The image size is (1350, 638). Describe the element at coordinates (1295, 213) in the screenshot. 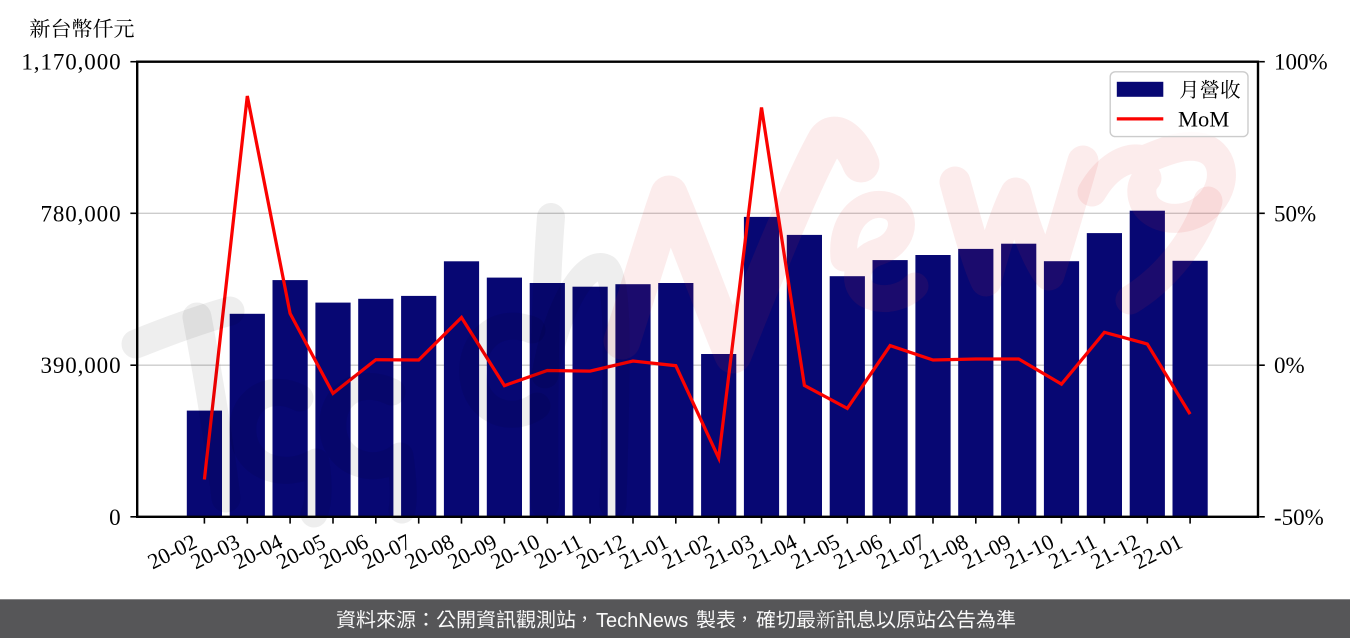

I see `svg-text: 50%` at that location.